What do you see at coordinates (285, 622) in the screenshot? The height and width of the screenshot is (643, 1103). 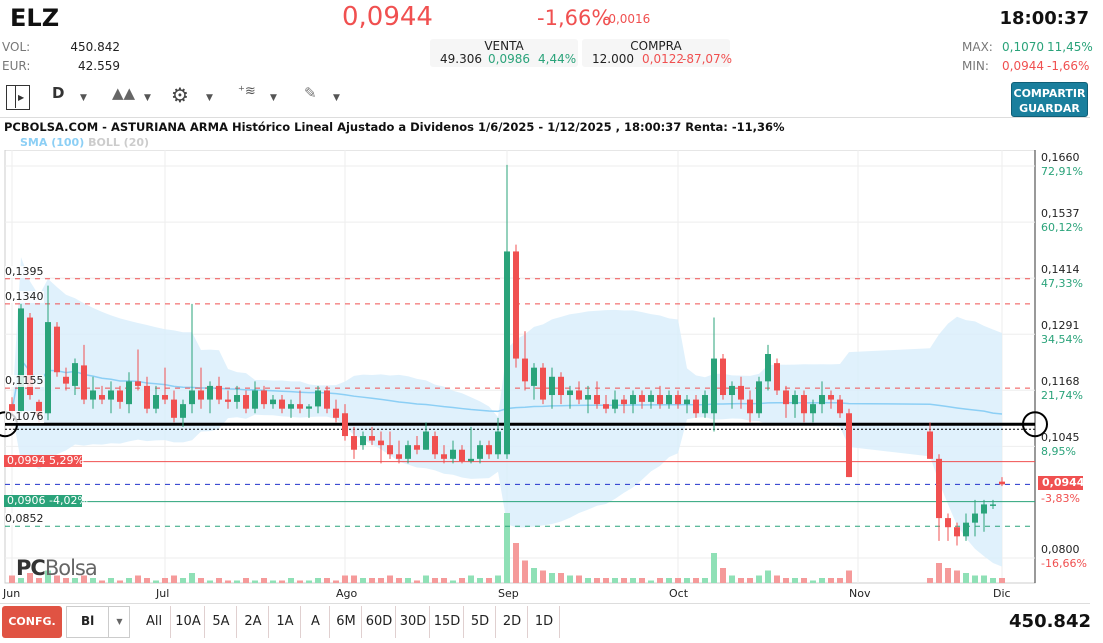 I see `period-1a: 1A` at bounding box center [285, 622].